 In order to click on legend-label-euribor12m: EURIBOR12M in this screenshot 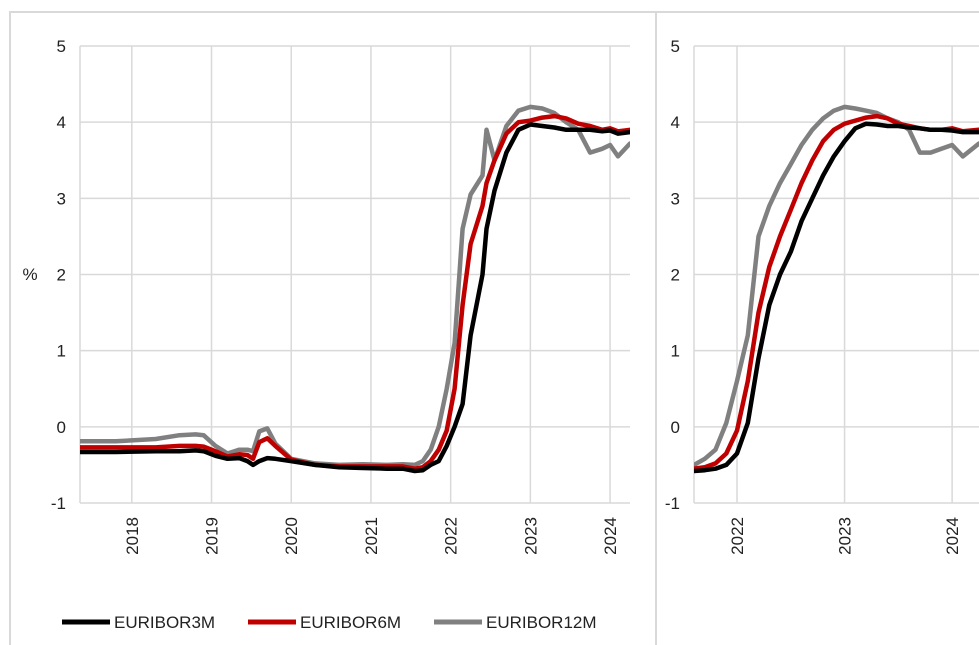, I will do `click(541, 622)`.